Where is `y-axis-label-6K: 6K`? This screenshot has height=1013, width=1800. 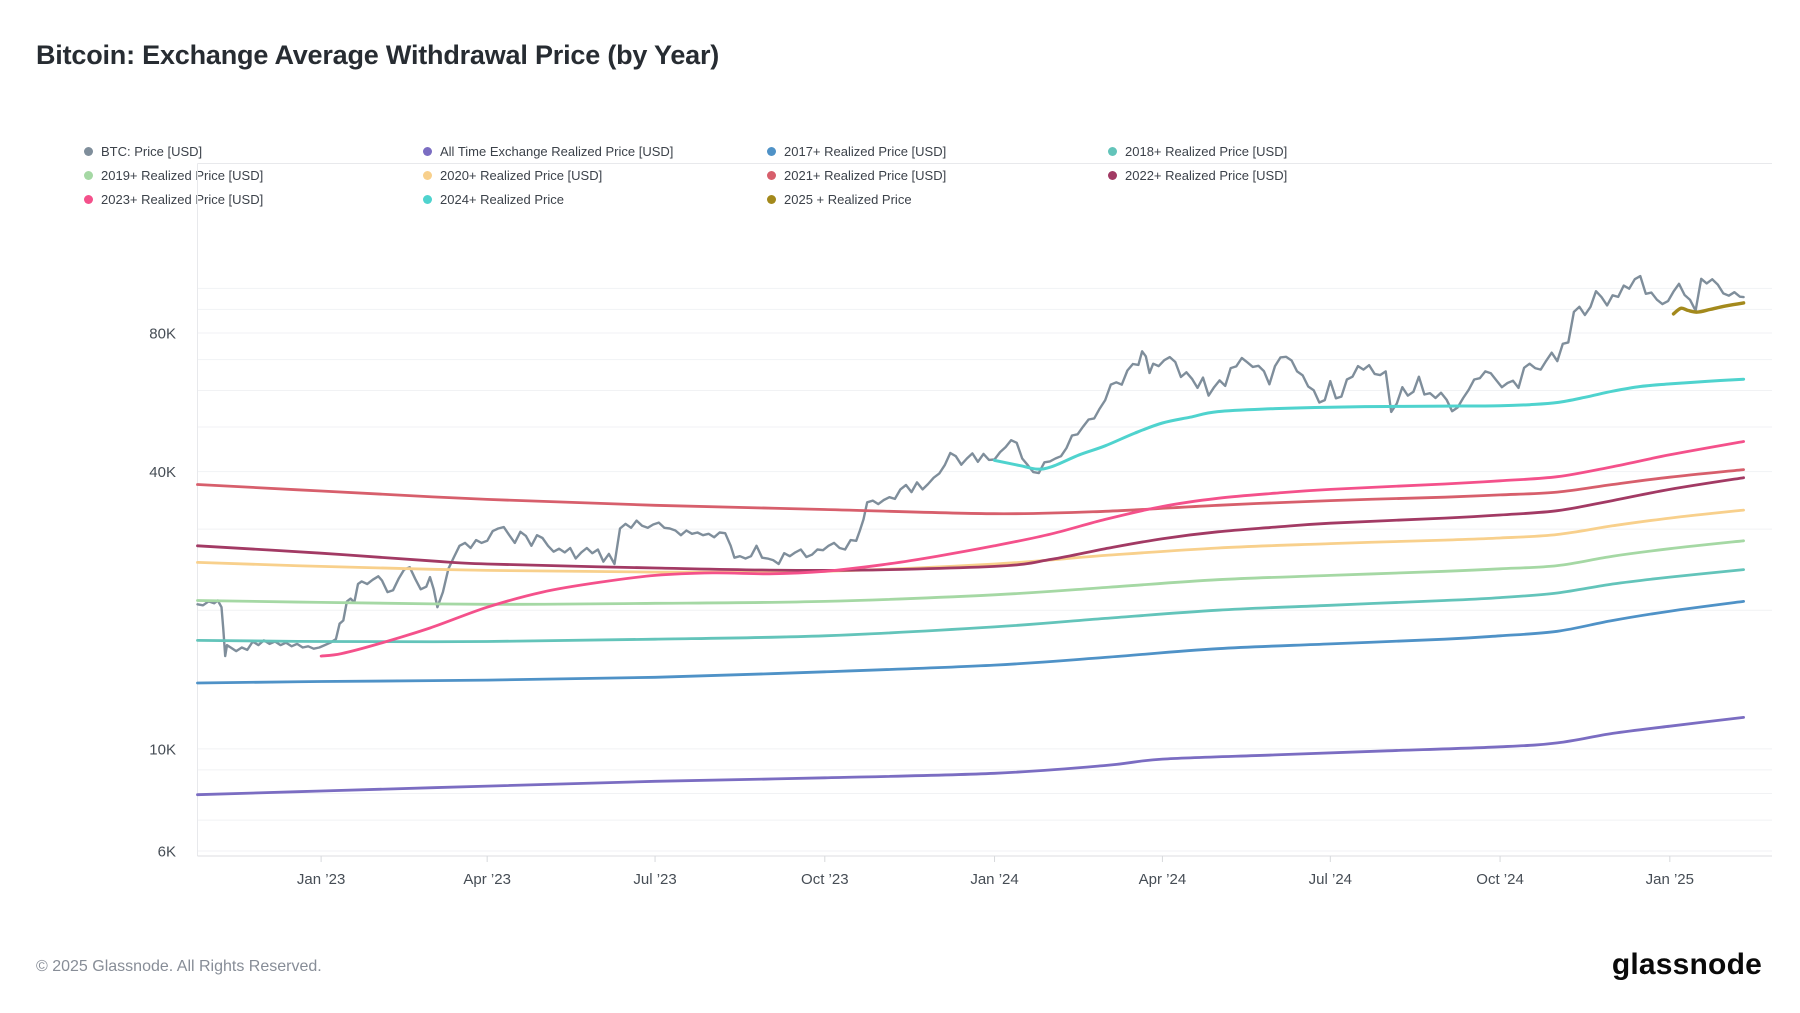 y-axis-label-6K: 6K is located at coordinates (167, 852).